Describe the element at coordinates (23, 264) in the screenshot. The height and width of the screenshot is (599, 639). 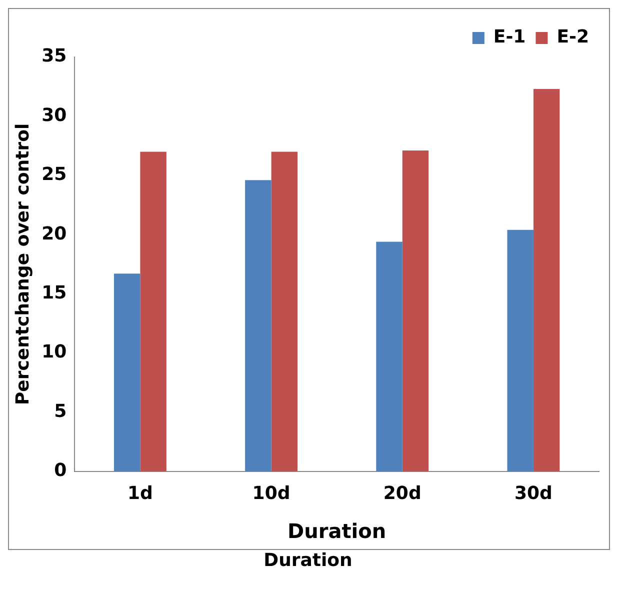
I see `y-axis-title: Percentchange over control` at that location.